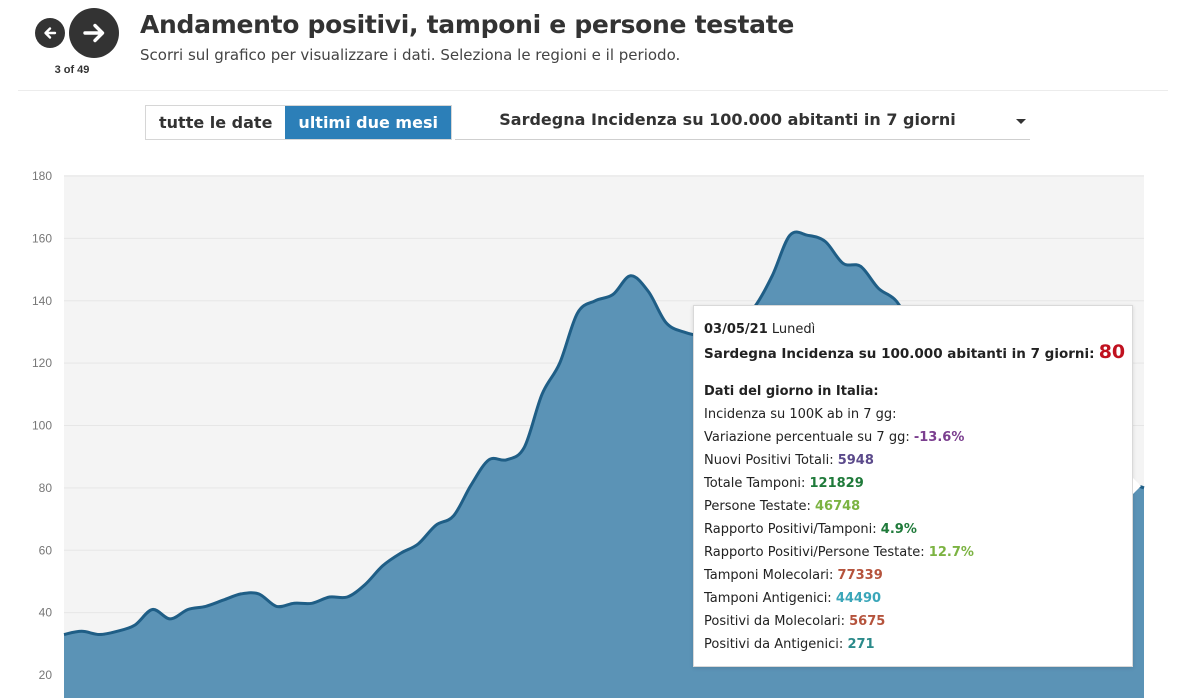 The image size is (1200, 698). Describe the element at coordinates (770, 598) in the screenshot. I see `tooltip-row-label: Tamponi Antigenici:` at that location.